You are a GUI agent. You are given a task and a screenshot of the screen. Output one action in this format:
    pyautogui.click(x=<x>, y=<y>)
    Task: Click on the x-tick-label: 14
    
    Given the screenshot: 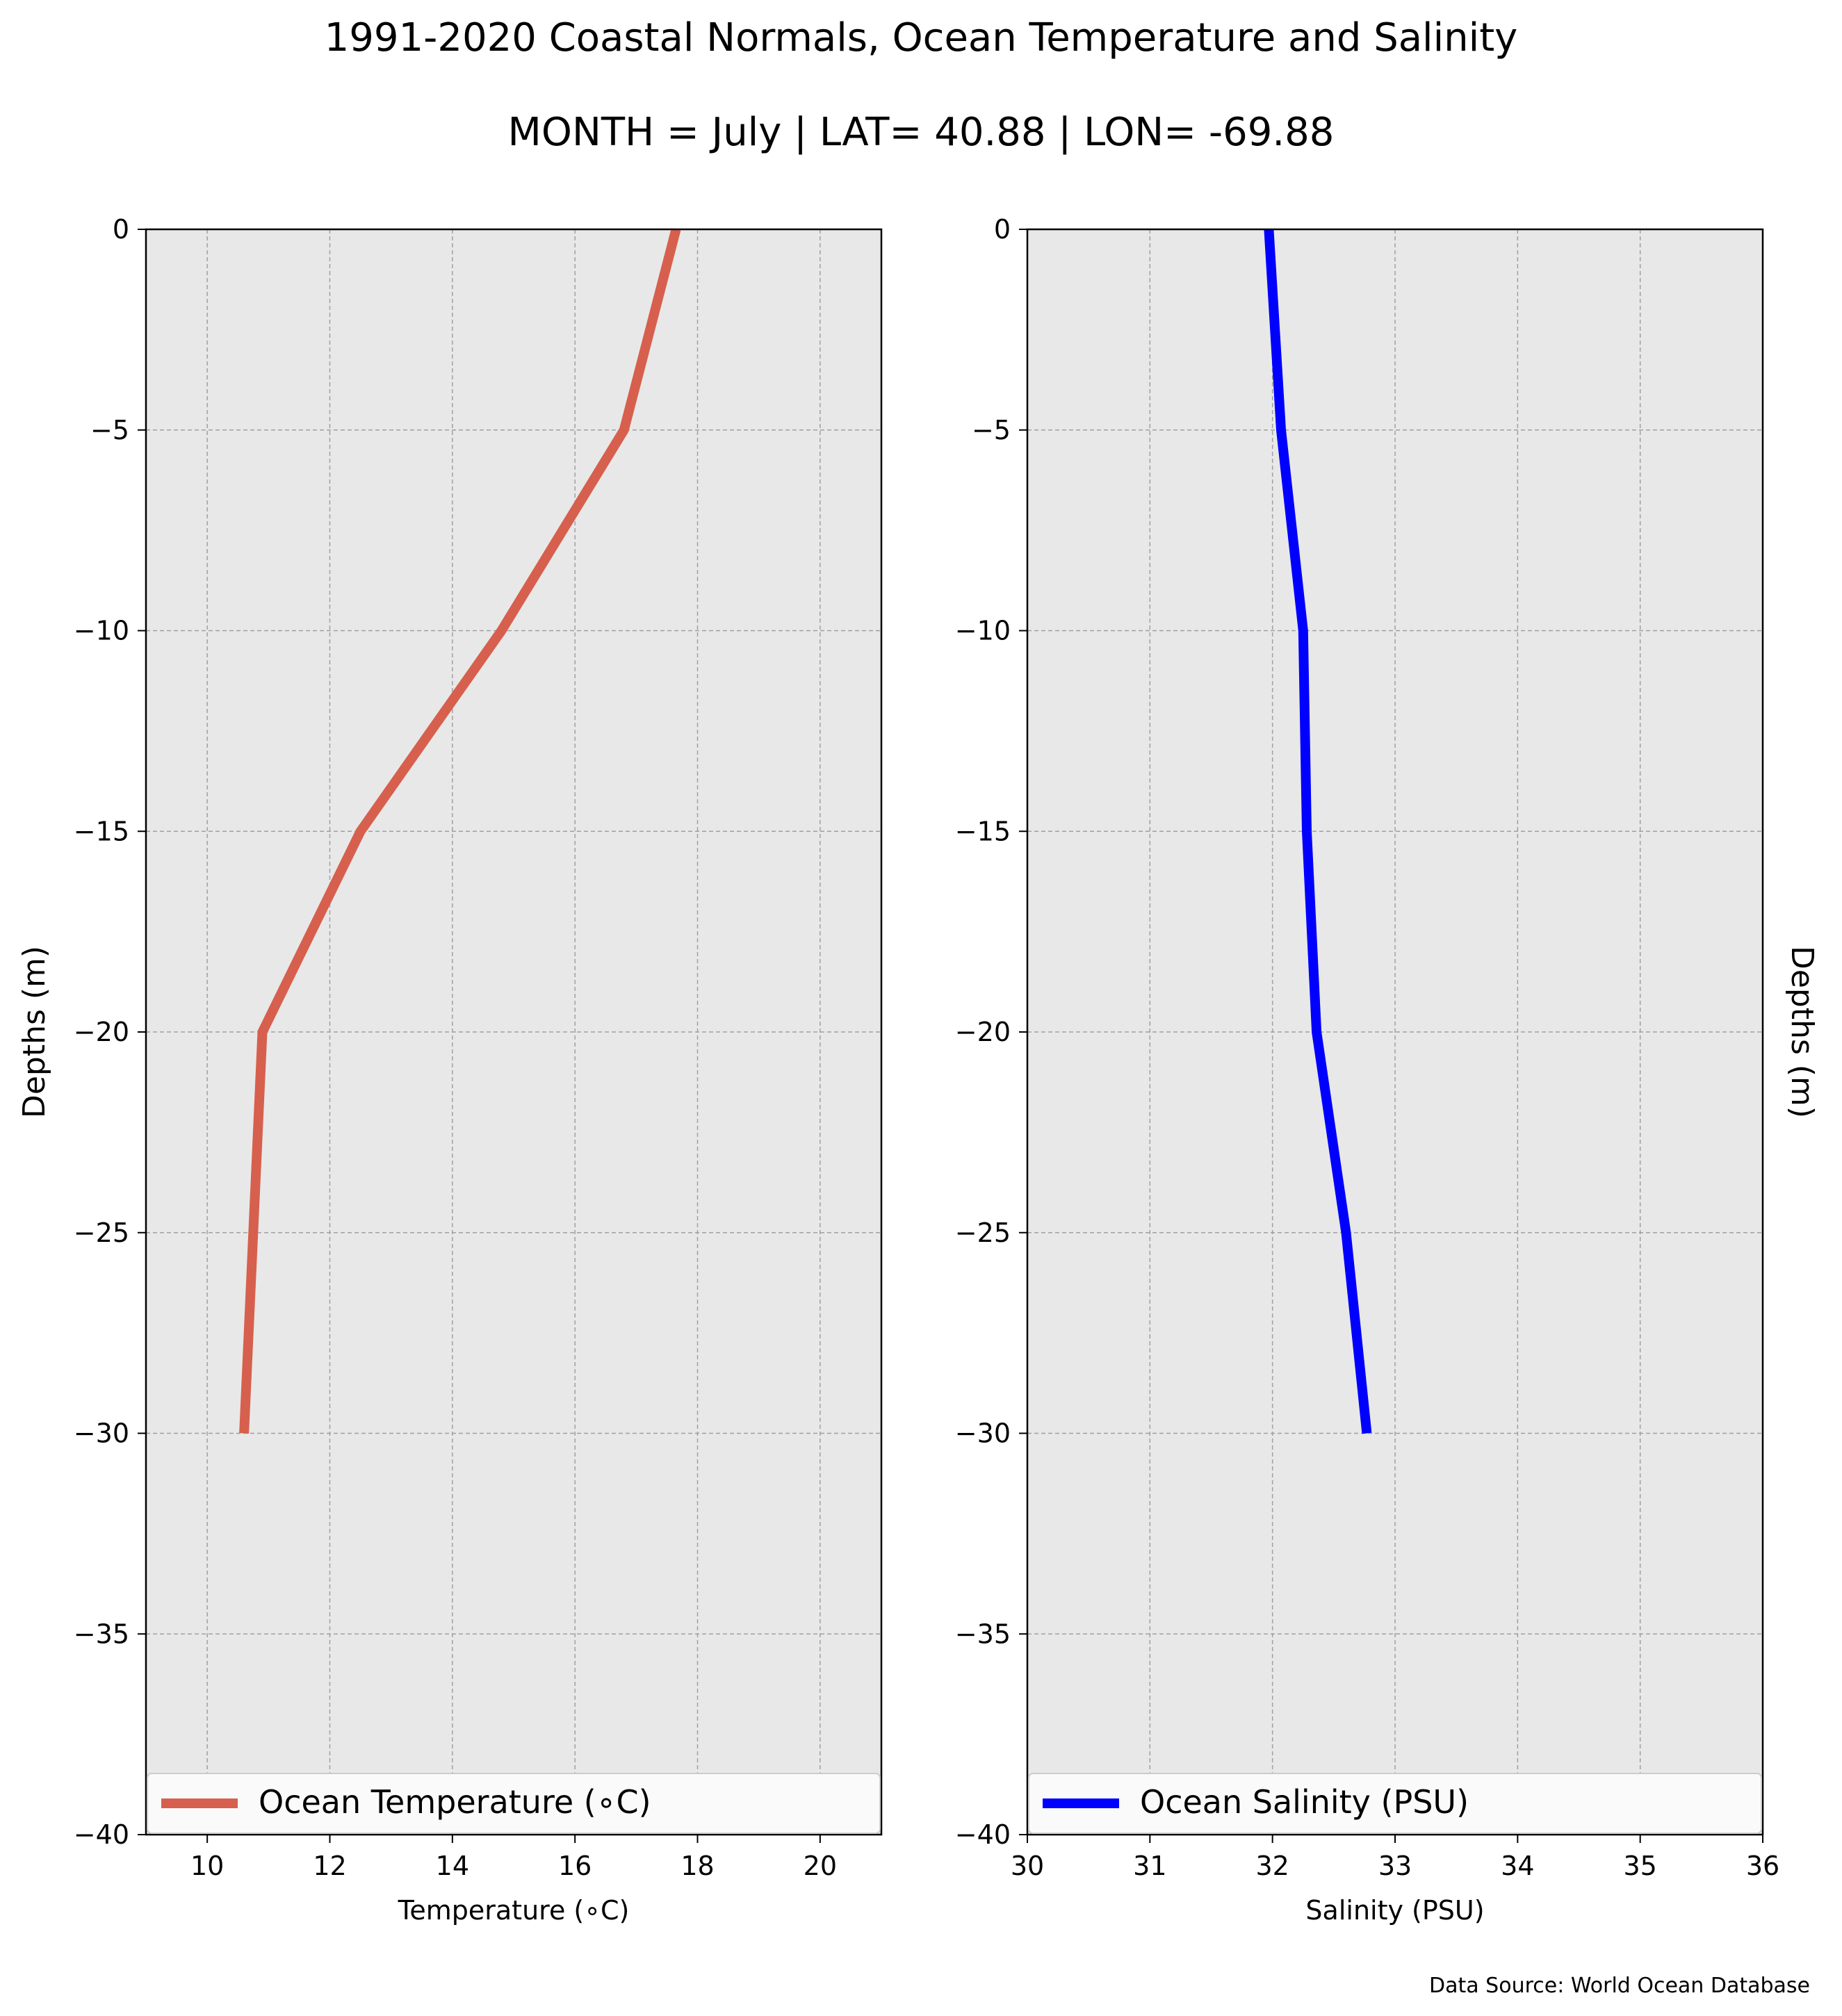 What is the action you would take?
    pyautogui.click(x=452, y=1866)
    